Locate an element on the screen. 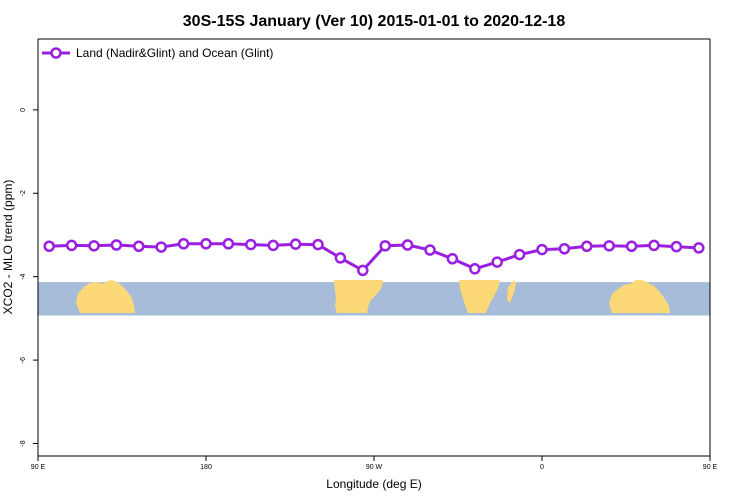 The height and width of the screenshot is (500, 750). x-axis-label: Longitude (deg E) is located at coordinates (373, 484).